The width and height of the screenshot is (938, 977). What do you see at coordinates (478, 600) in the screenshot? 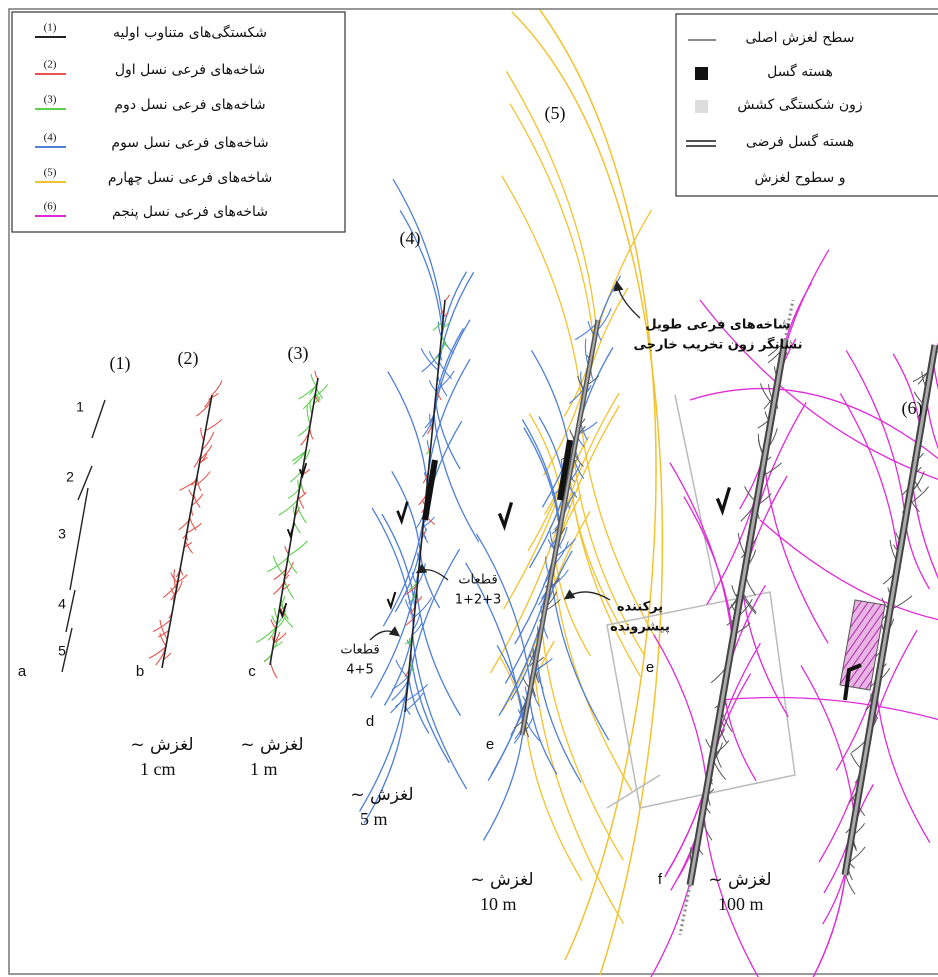
I see `annotation: 1+2+3` at bounding box center [478, 600].